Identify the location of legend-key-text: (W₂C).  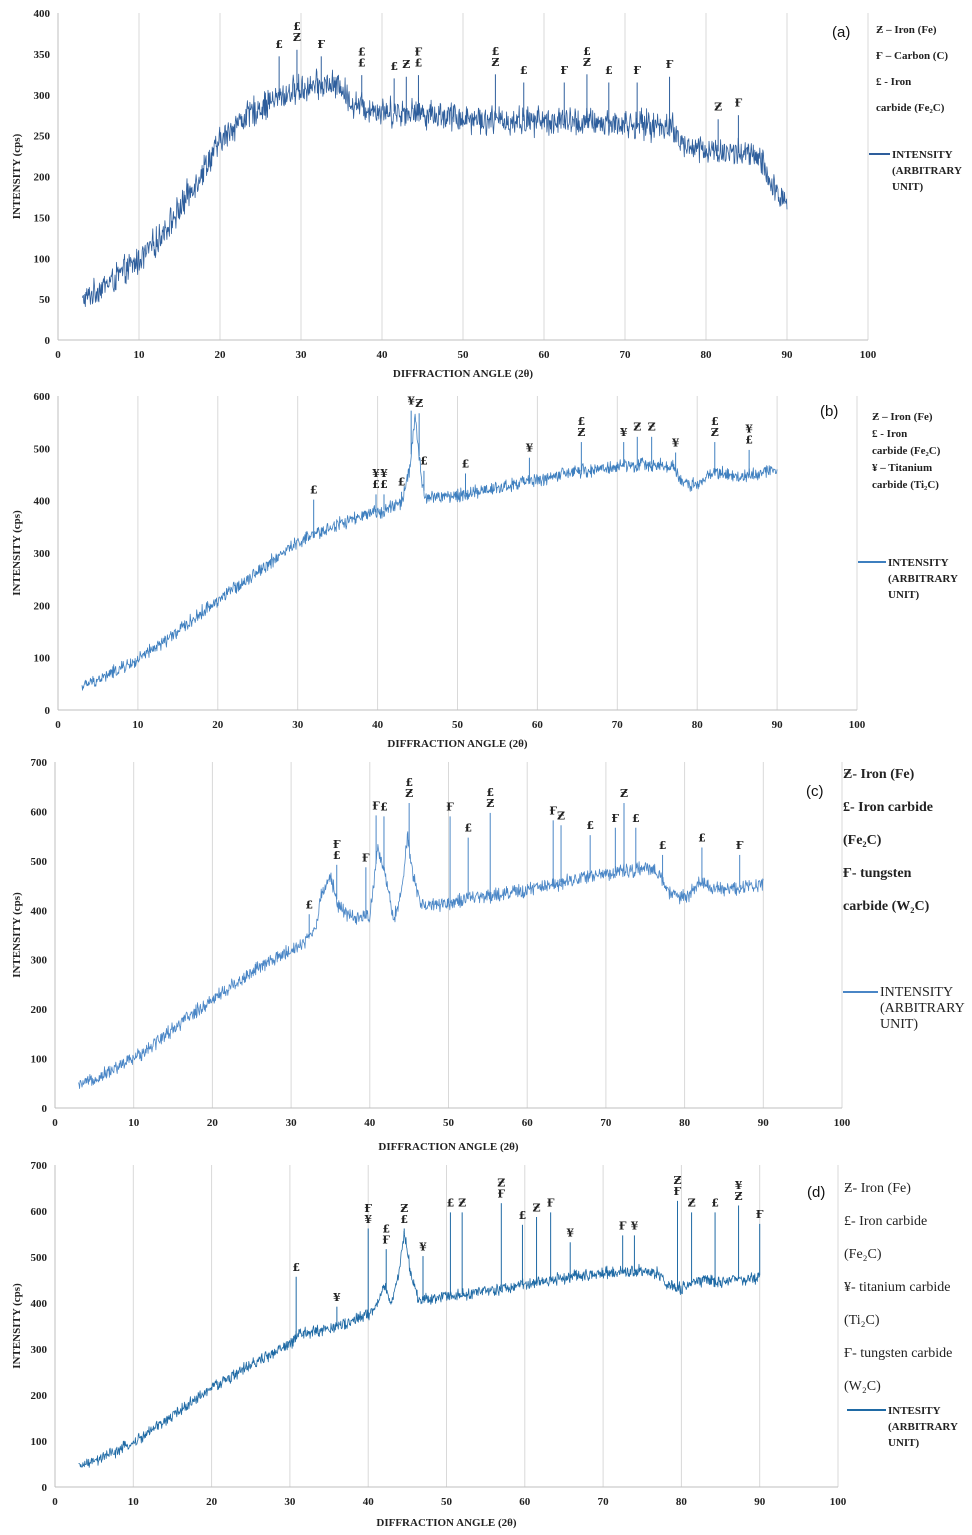
(862, 1386).